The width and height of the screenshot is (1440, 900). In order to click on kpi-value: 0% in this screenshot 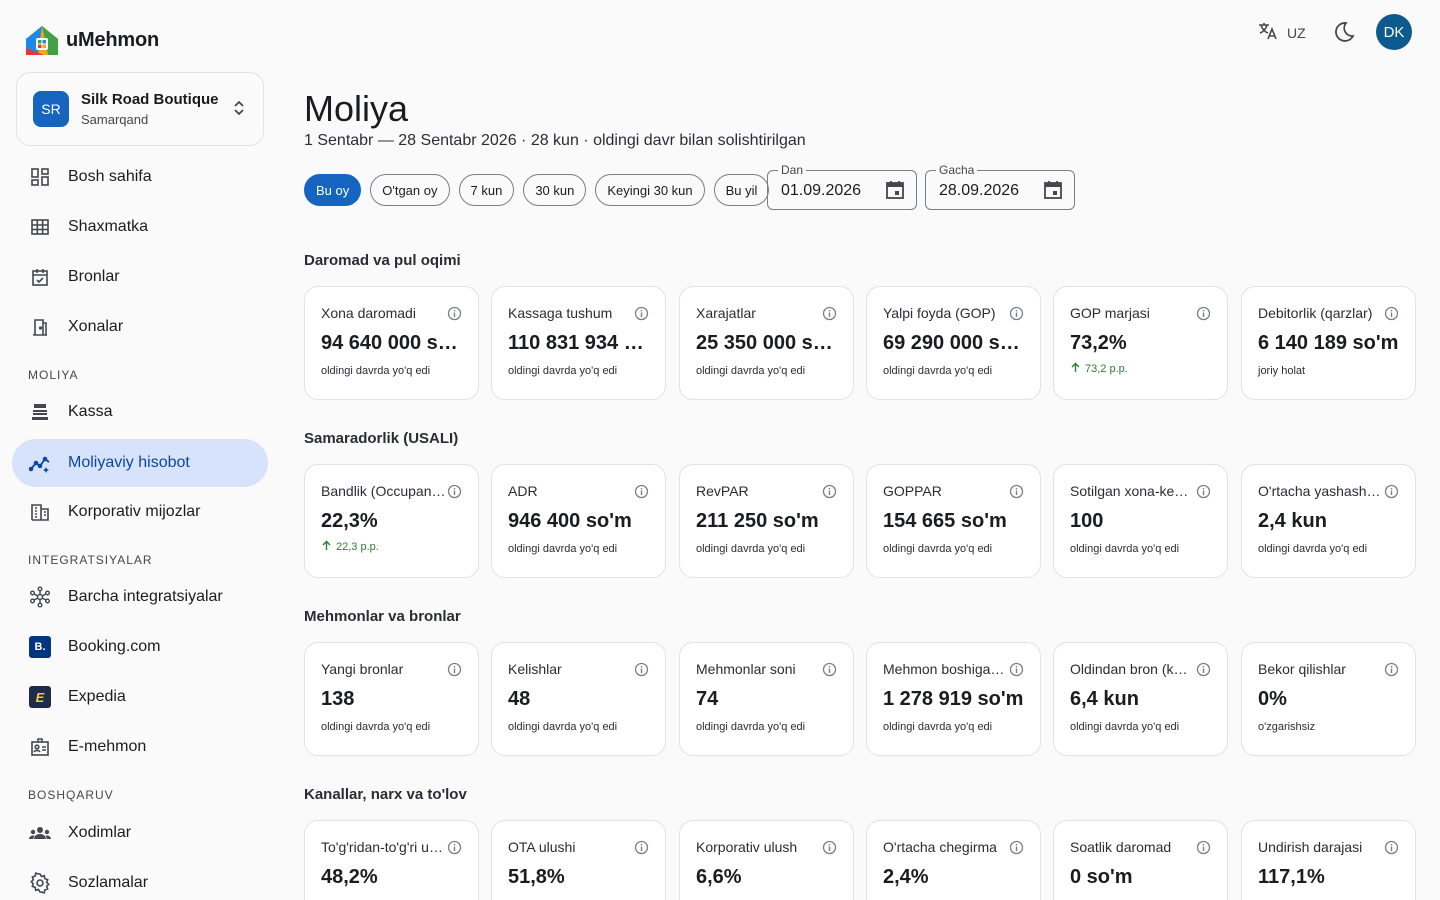, I will do `click(1272, 699)`.